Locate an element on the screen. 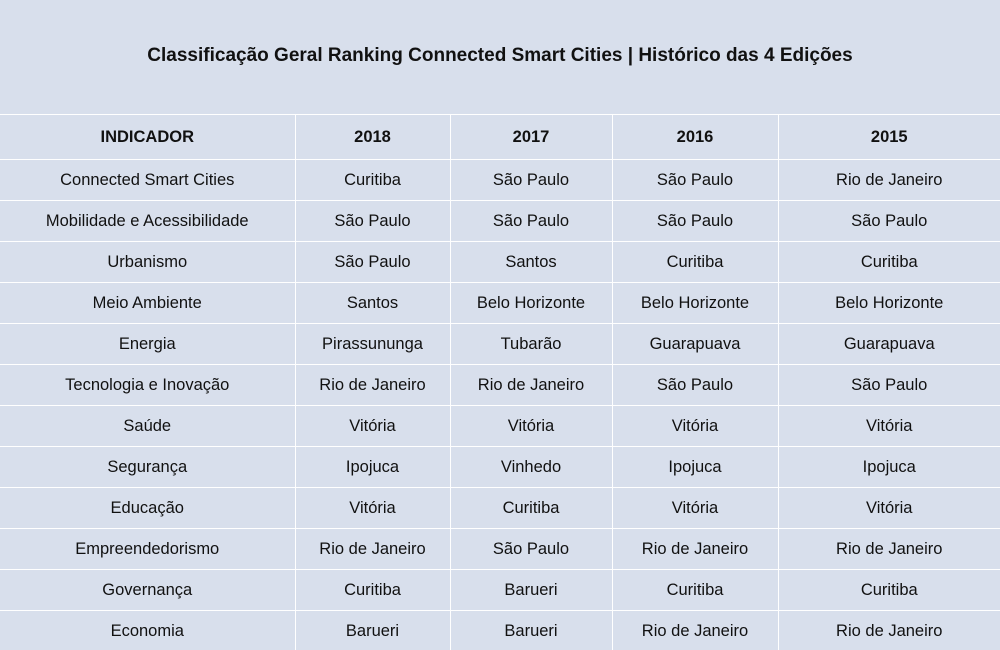 The width and height of the screenshot is (1000, 650). year-2018-cell: Santos is located at coordinates (372, 303).